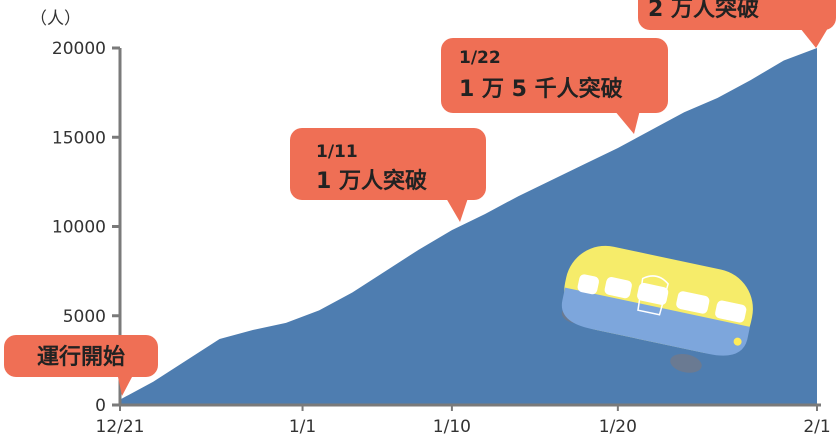 This screenshot has height=439, width=836. What do you see at coordinates (371, 181) in the screenshot?
I see `callout-text: 1 万人突破` at bounding box center [371, 181].